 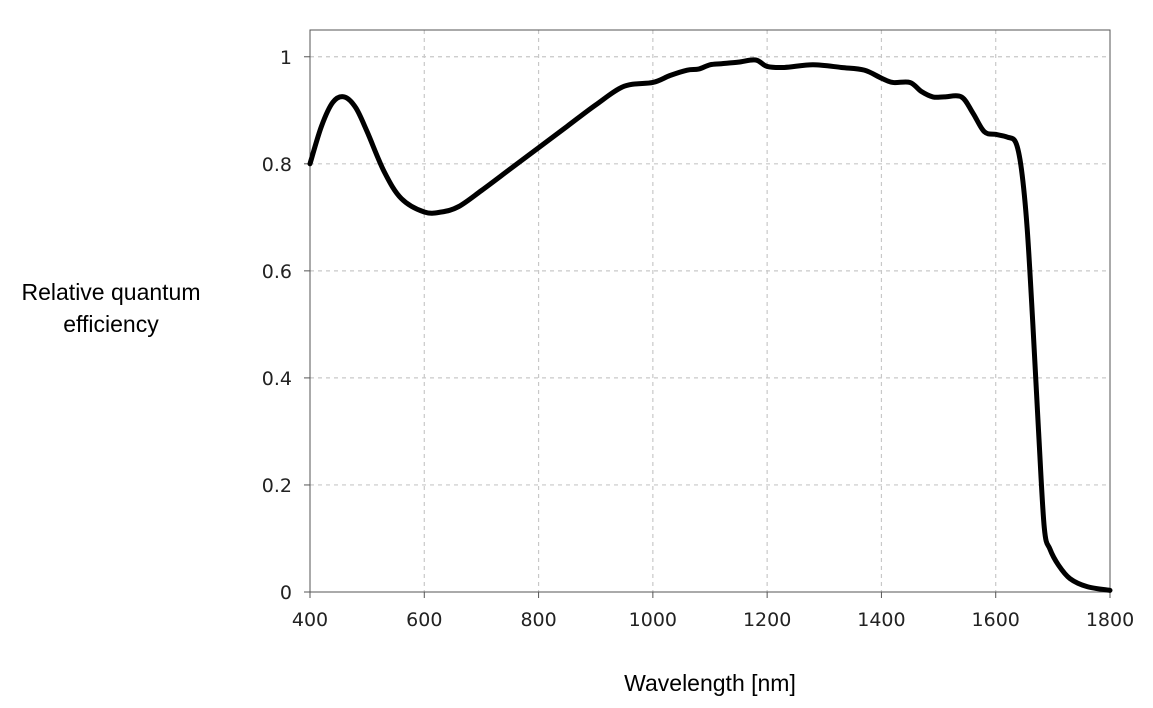 I want to click on x-tick-label: 600, so click(x=424, y=620).